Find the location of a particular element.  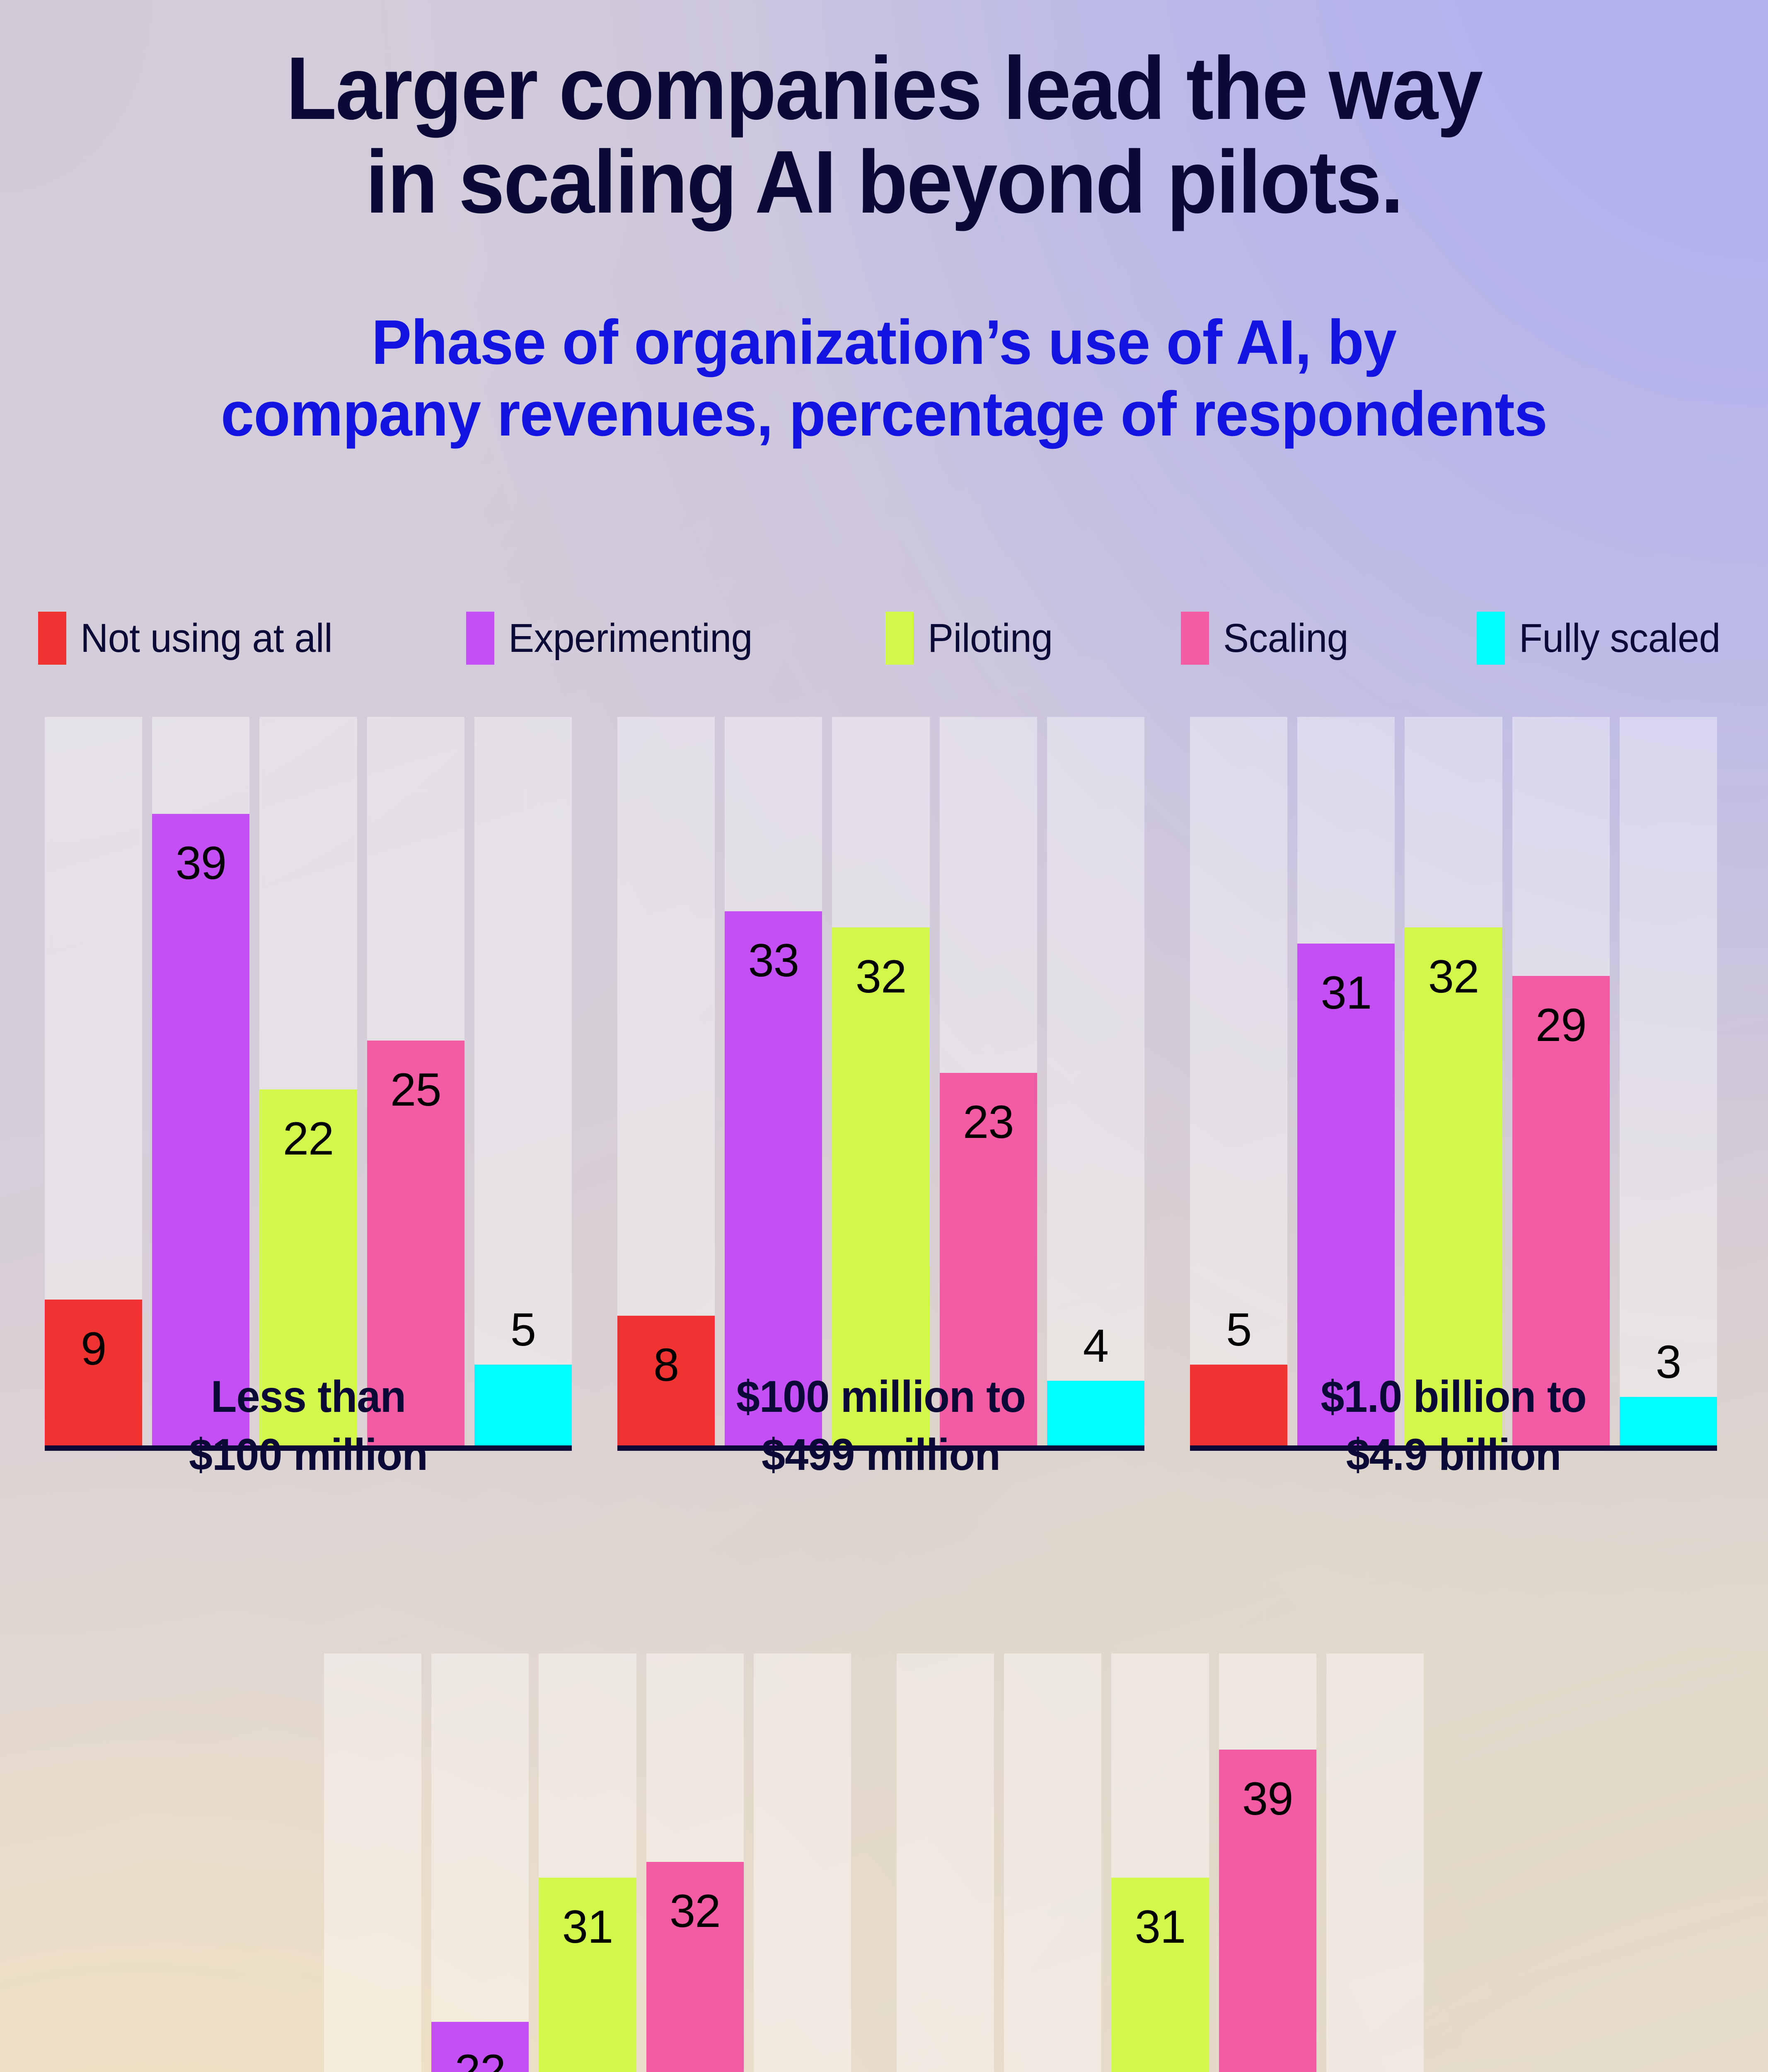

legend-item-experimenting: Experimenting is located at coordinates (614, 638).